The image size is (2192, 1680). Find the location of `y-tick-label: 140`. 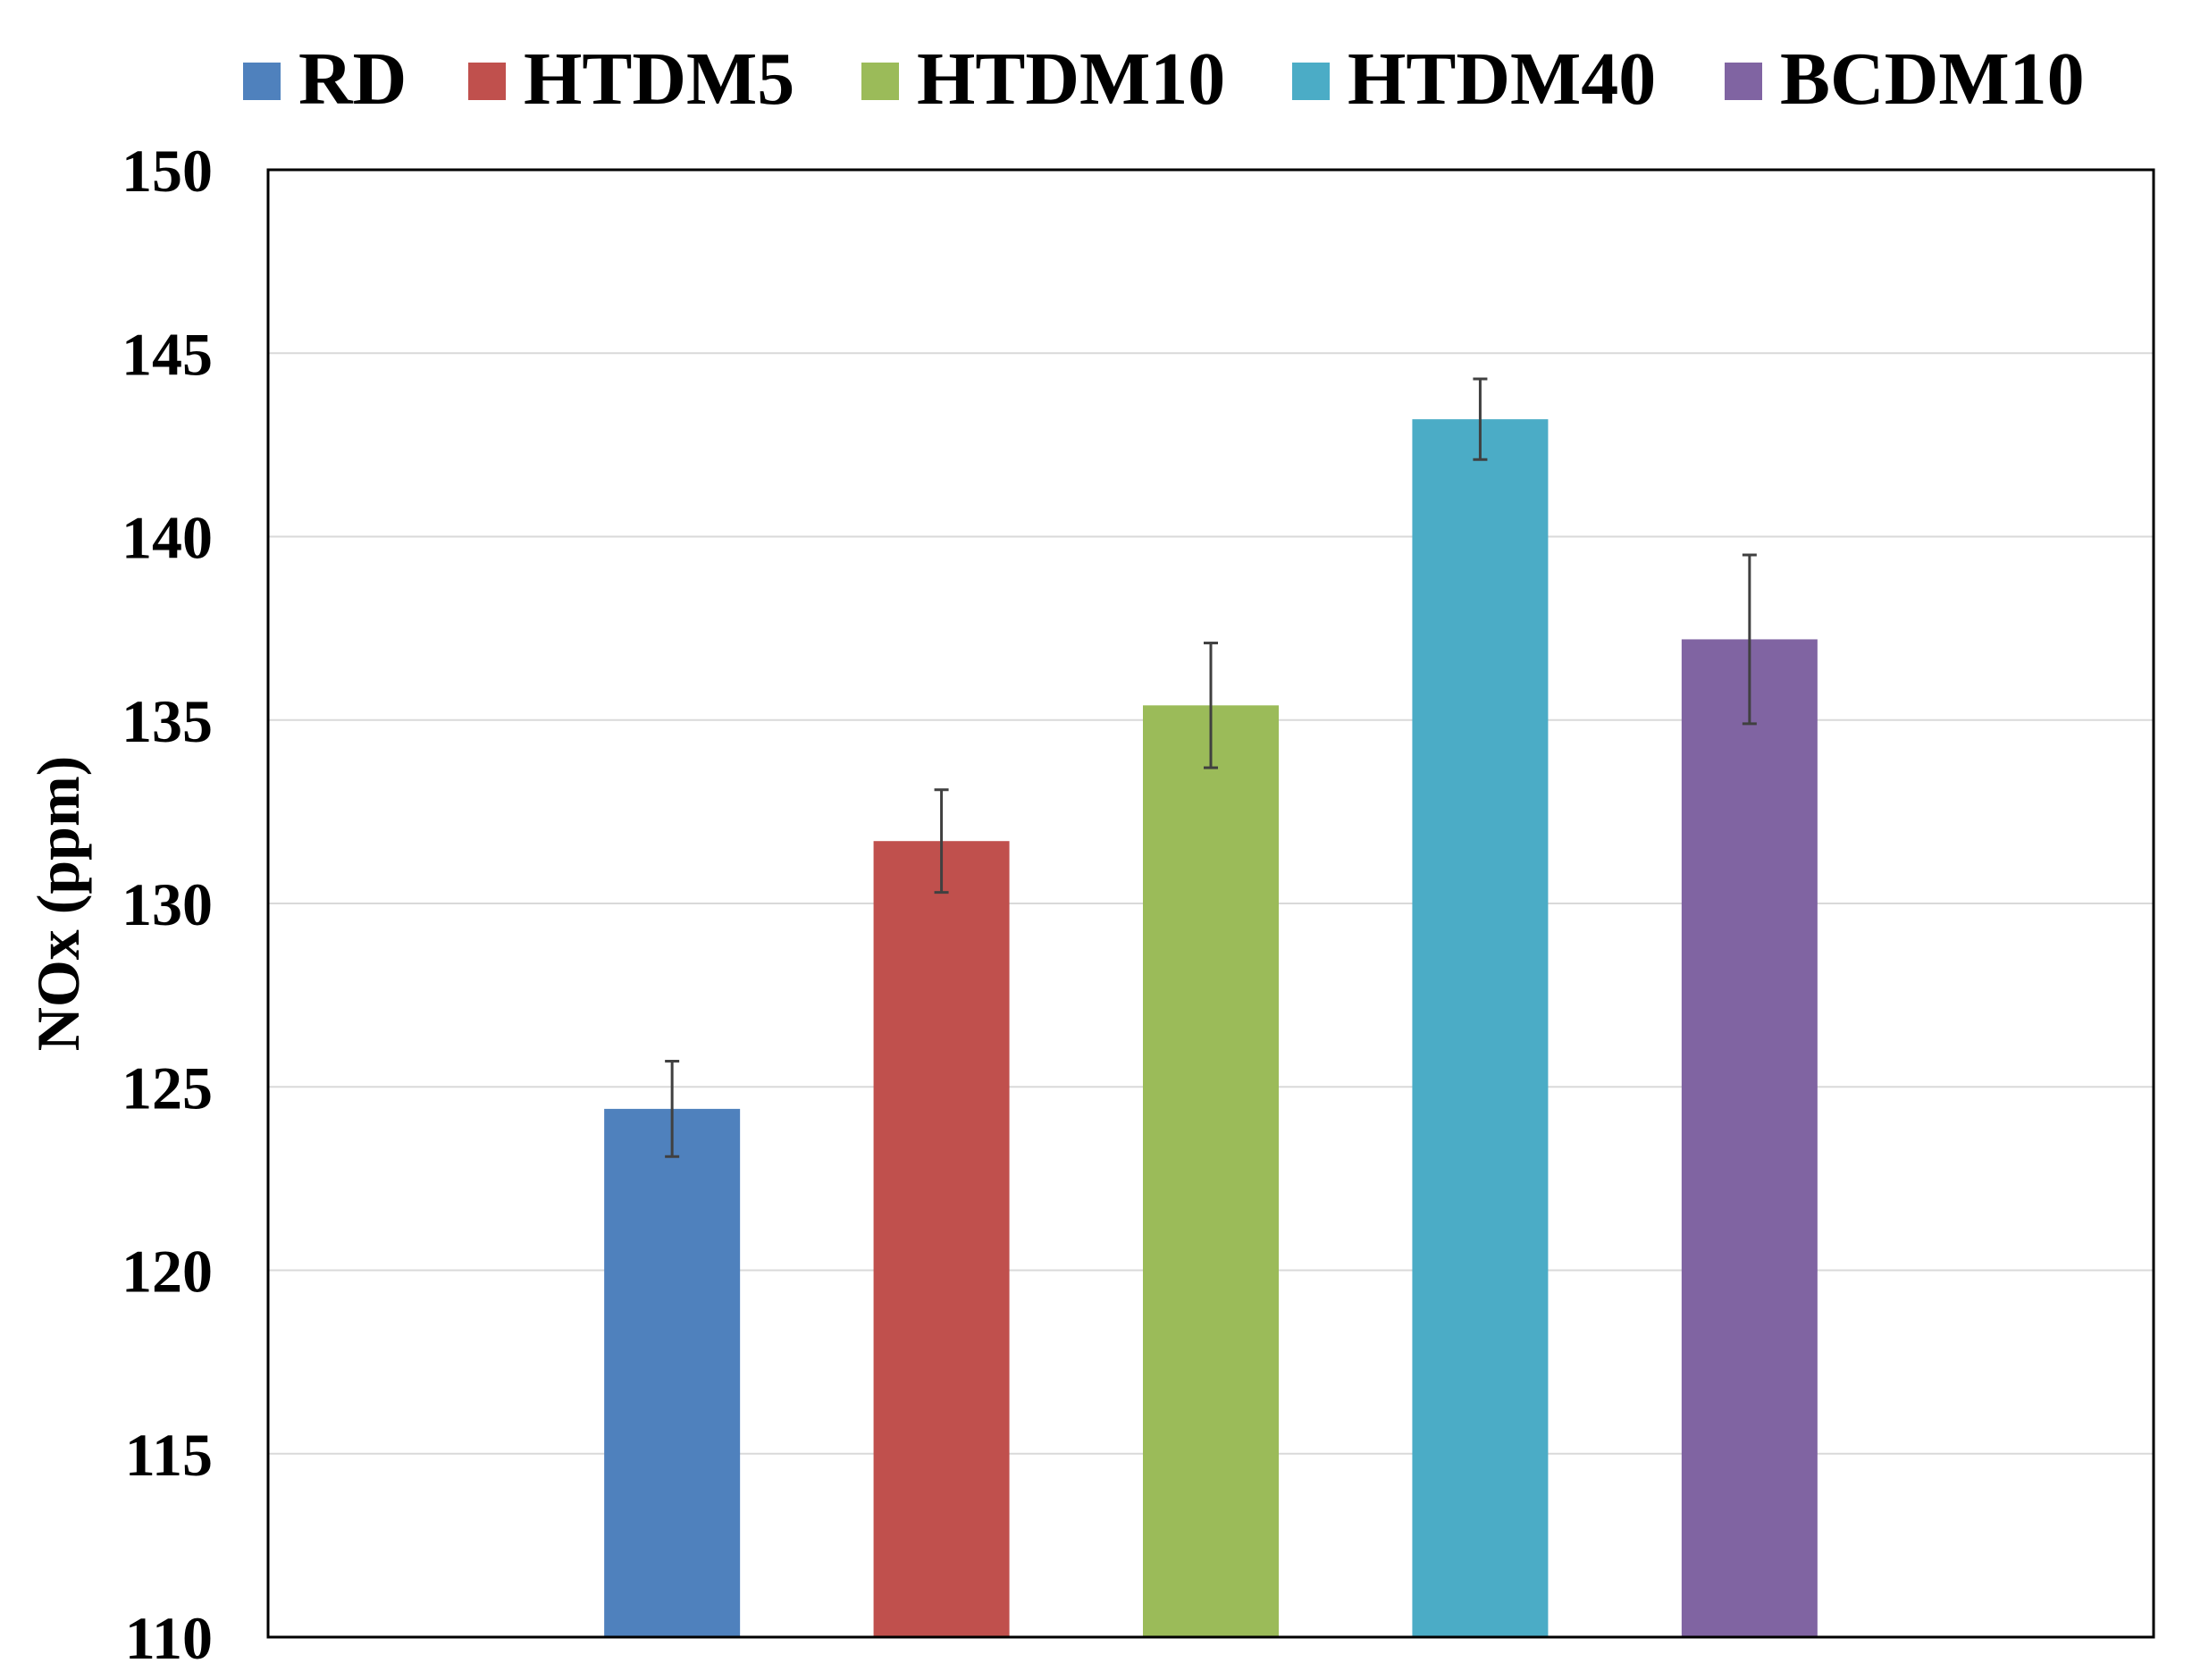

y-tick-label: 140 is located at coordinates (168, 538).